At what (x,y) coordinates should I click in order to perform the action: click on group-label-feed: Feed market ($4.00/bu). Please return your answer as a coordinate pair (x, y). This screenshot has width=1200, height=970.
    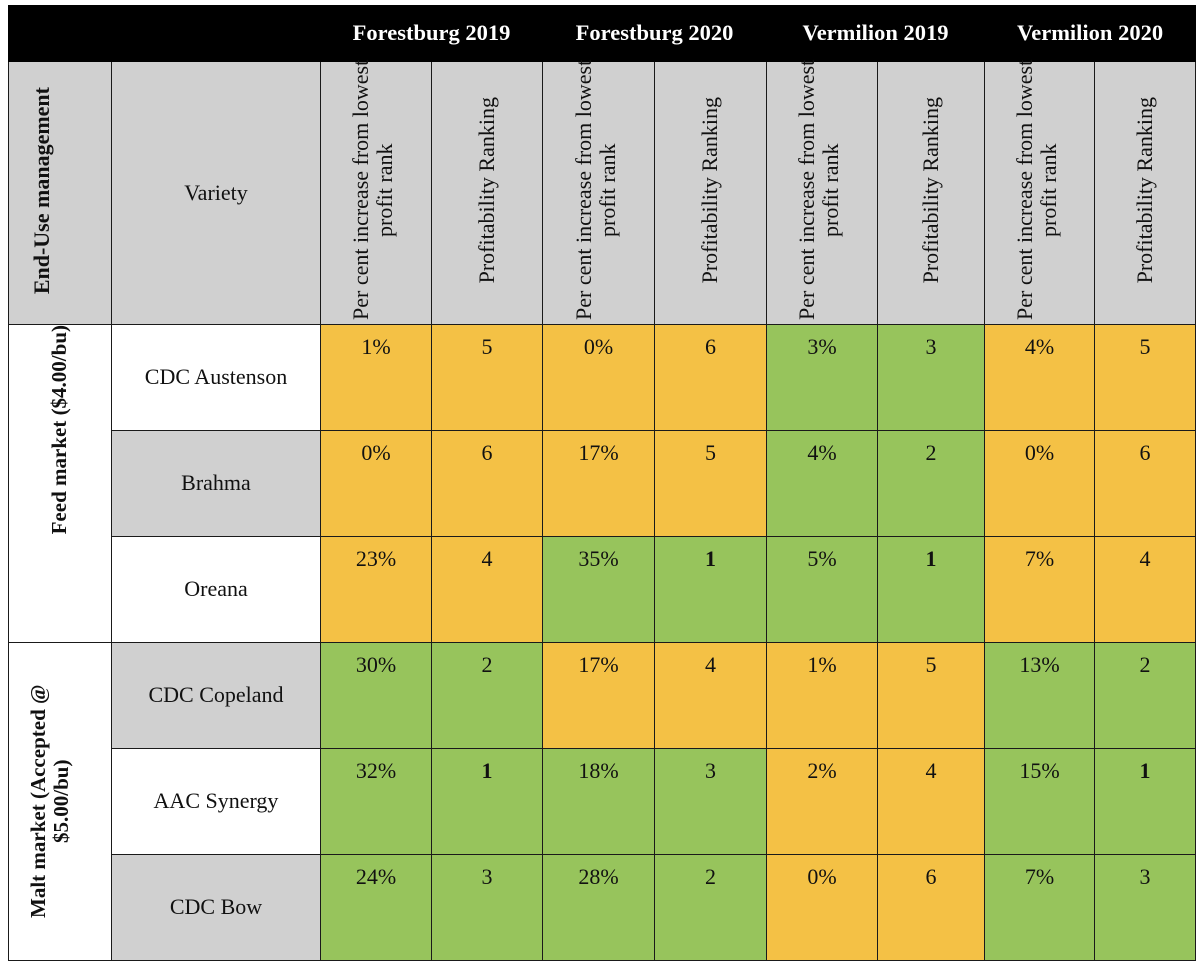
    Looking at the image, I should click on (60, 483).